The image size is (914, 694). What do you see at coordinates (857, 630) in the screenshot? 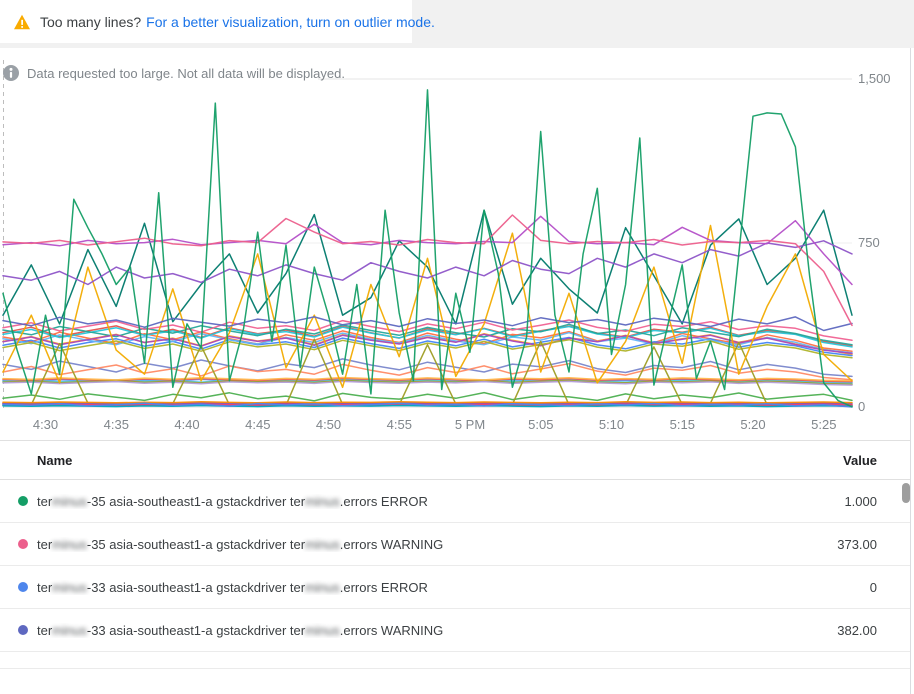
I see `series-value: 382.00` at bounding box center [857, 630].